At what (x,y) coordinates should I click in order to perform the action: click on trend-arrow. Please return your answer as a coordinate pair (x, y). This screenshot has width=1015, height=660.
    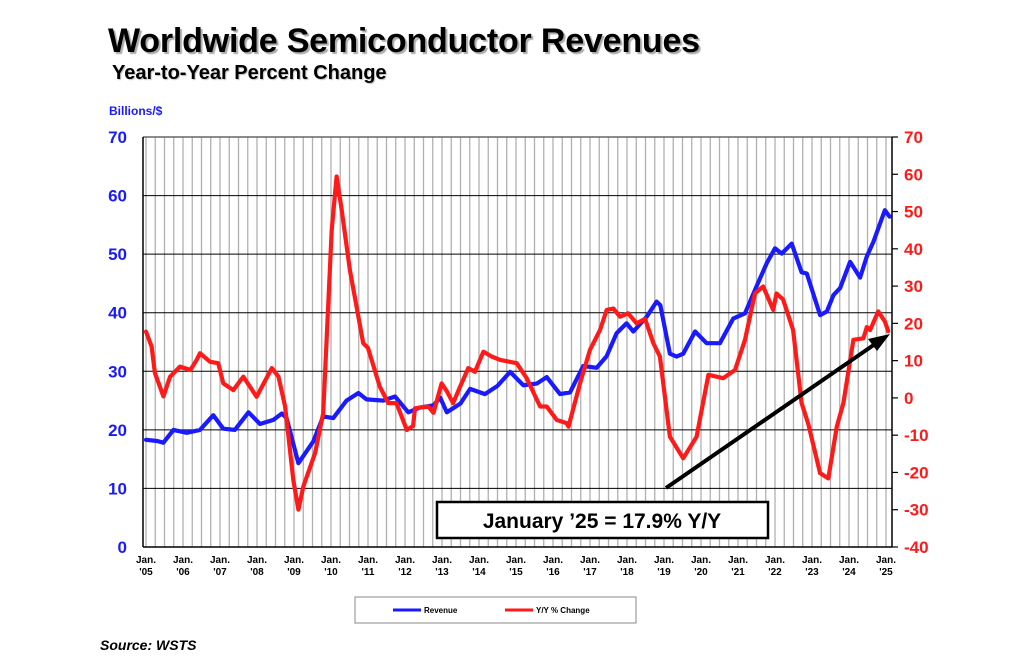
    Looking at the image, I should click on (777, 412).